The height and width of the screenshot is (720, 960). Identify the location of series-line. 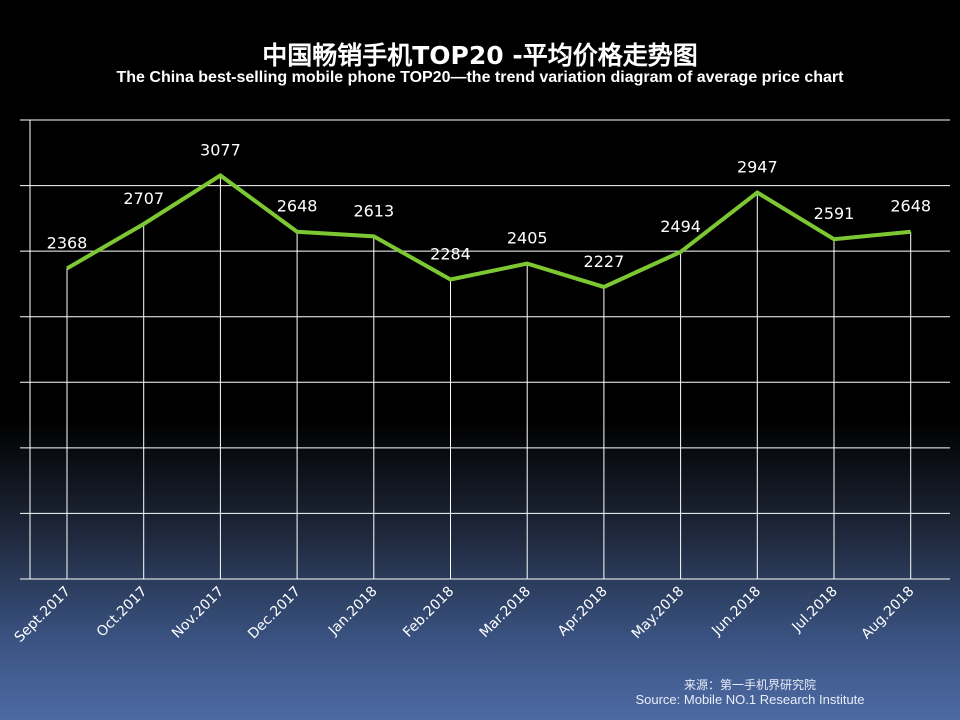
(488, 231).